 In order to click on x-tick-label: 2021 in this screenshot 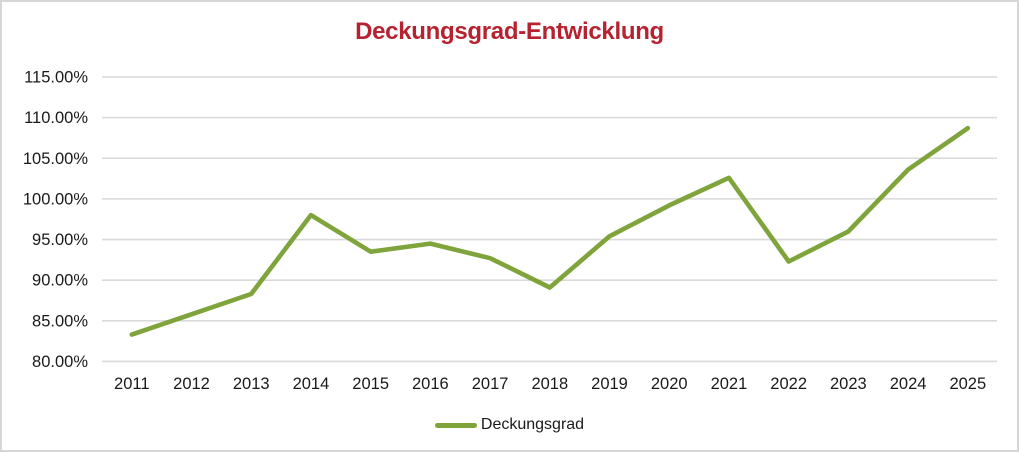, I will do `click(729, 384)`.